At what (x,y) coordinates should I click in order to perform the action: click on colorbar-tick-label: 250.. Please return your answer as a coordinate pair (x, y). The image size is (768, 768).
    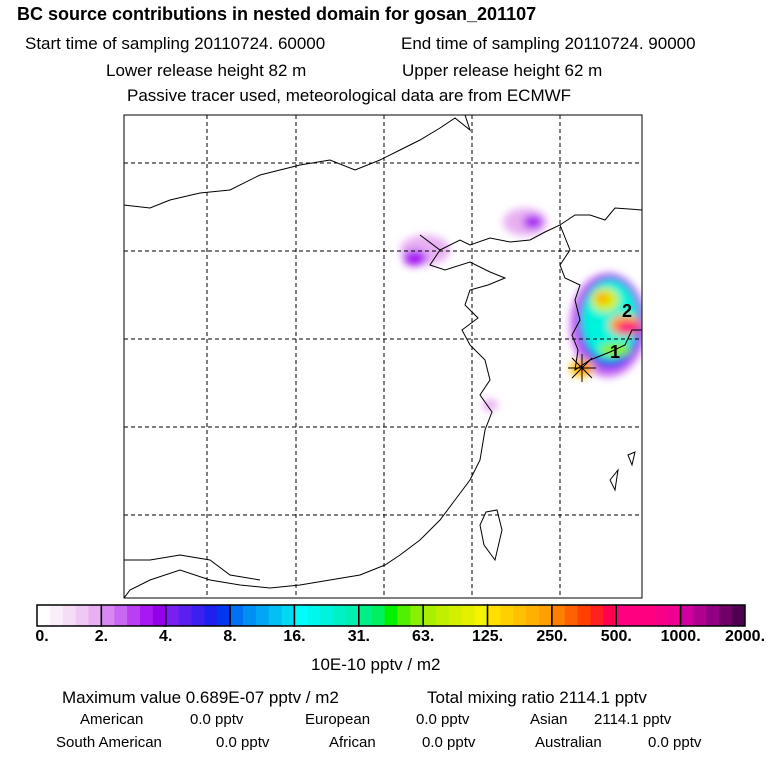
    Looking at the image, I should click on (552, 636).